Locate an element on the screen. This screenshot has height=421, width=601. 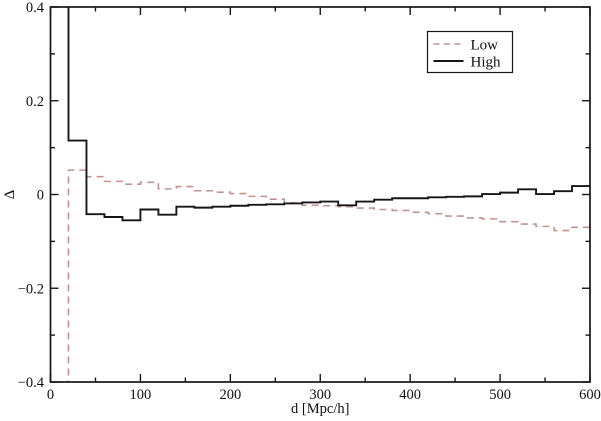
y-tick-label: 0.2 is located at coordinates (35, 102).